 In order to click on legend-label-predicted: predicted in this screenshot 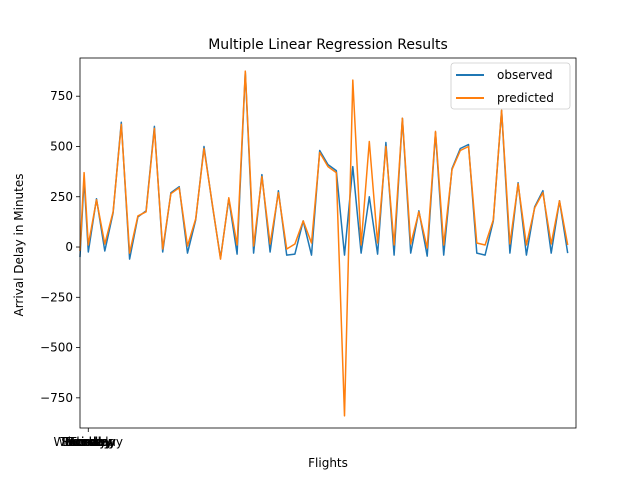, I will do `click(525, 98)`.